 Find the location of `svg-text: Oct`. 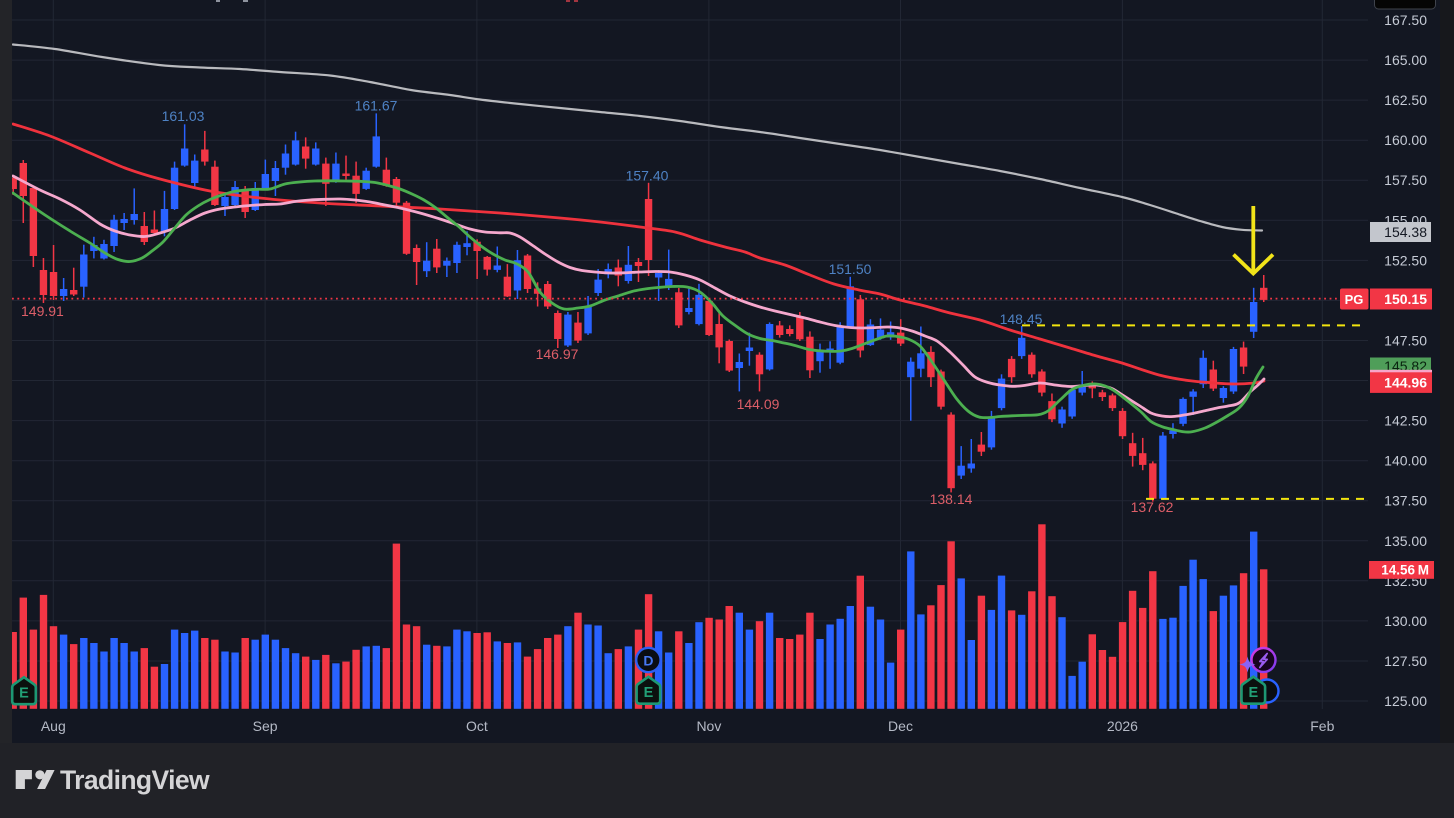

svg-text: Oct is located at coordinates (477, 726).